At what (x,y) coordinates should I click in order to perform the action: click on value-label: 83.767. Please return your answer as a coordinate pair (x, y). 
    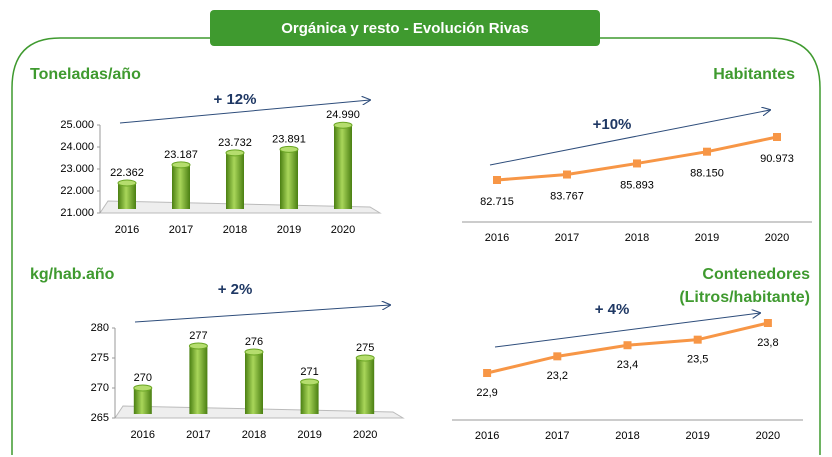
    Looking at the image, I should click on (567, 196).